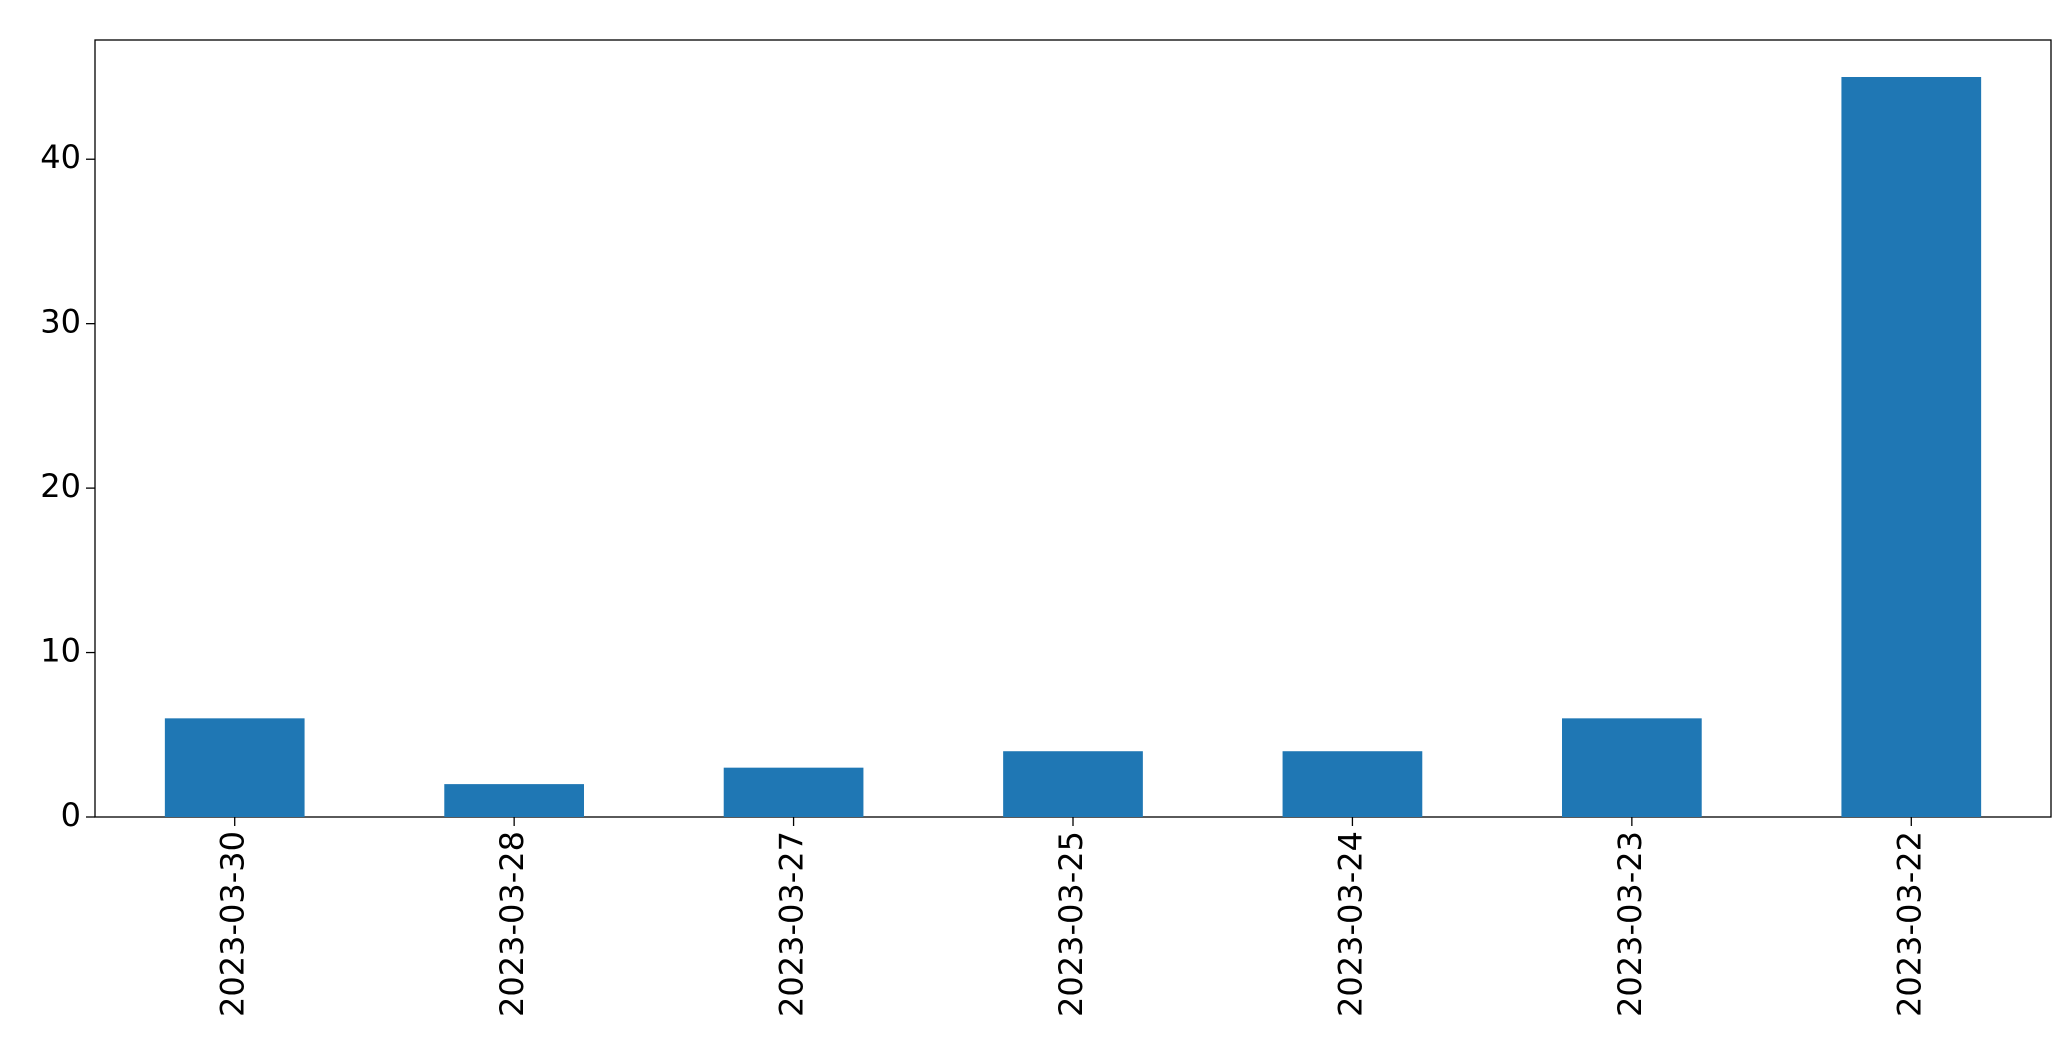  I want to click on x-tick-label: 2023-03-27, so click(792, 924).